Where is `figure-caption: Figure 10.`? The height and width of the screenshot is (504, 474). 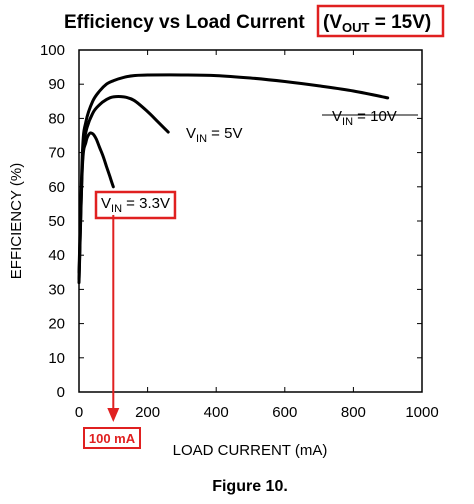 figure-caption: Figure 10. is located at coordinates (250, 486).